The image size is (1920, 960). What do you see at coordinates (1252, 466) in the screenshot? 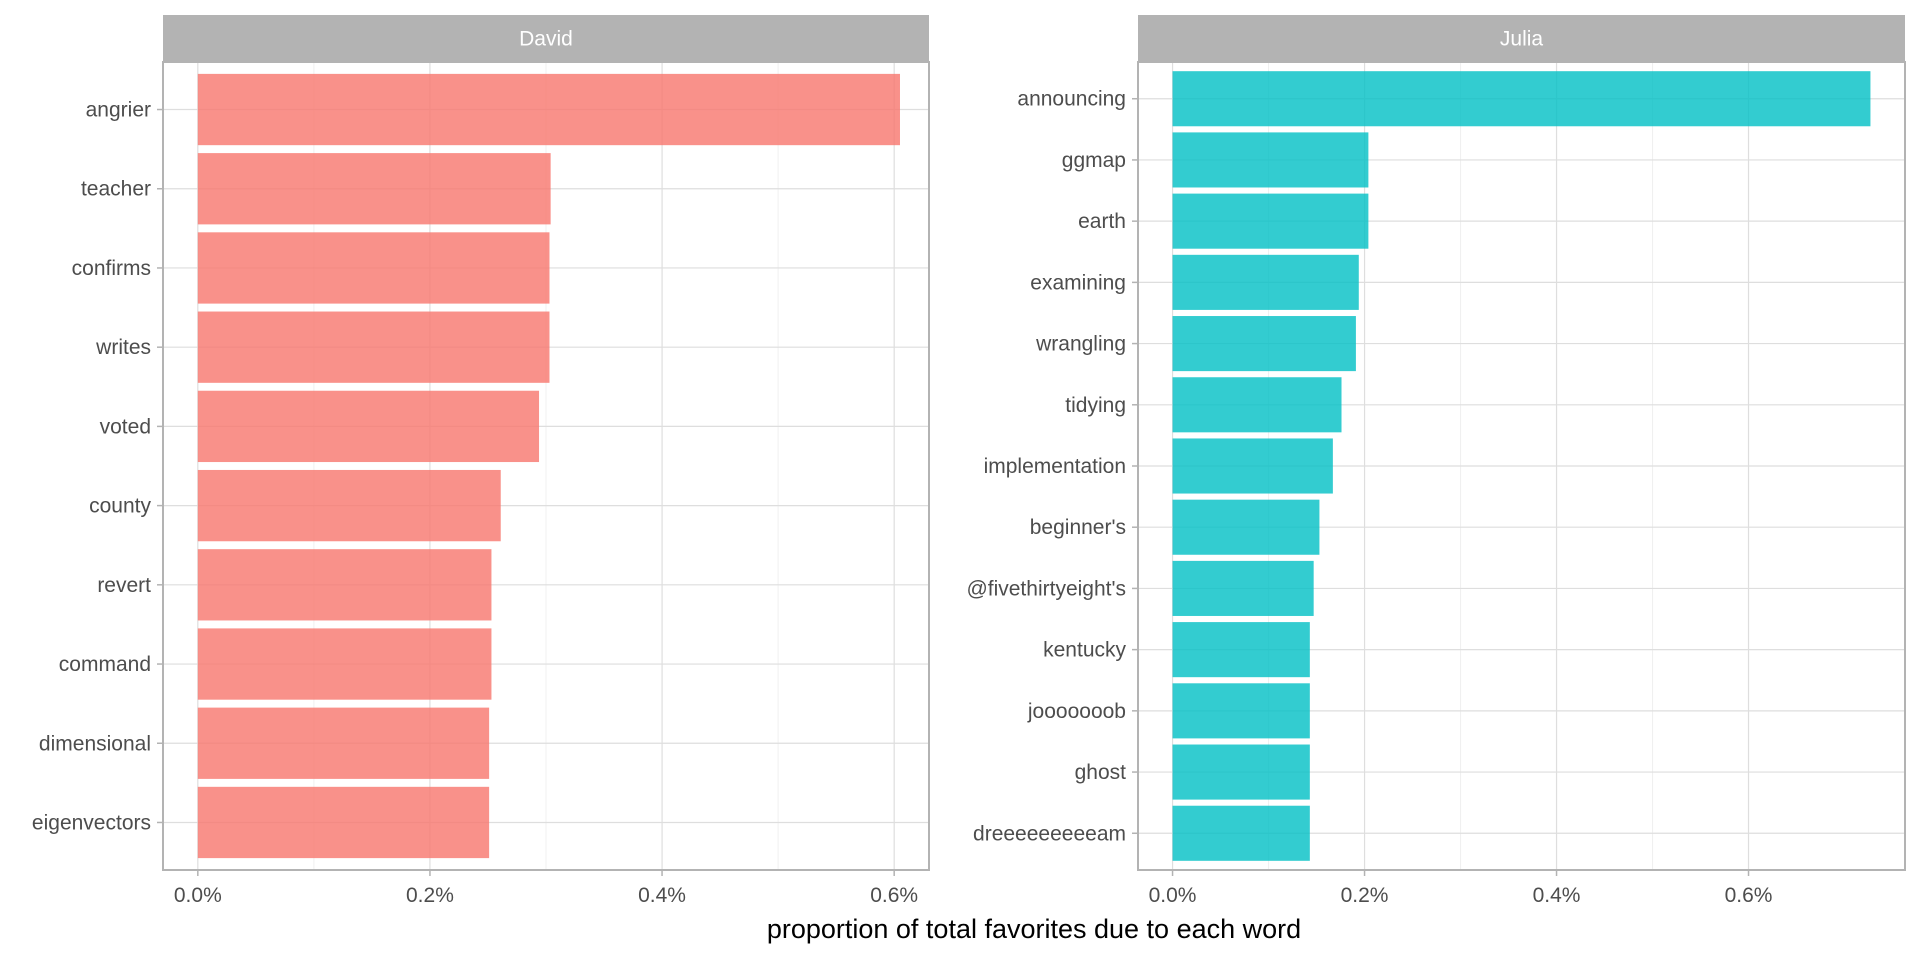
I see `bar-implementation` at bounding box center [1252, 466].